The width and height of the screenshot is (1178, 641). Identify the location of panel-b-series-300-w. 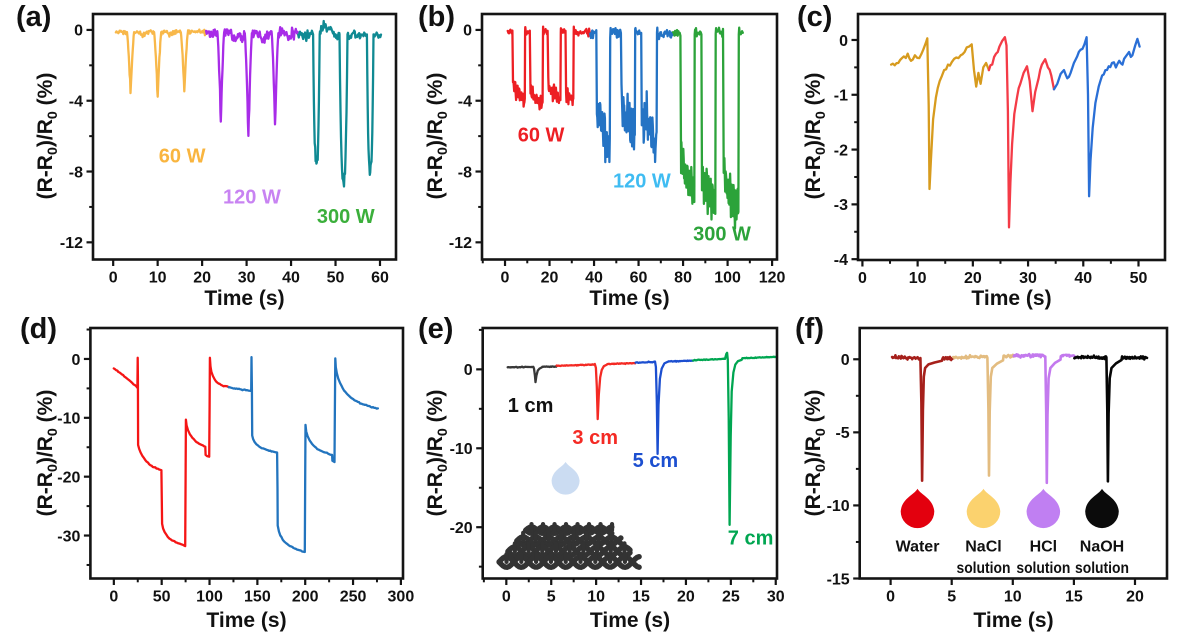
(707, 128).